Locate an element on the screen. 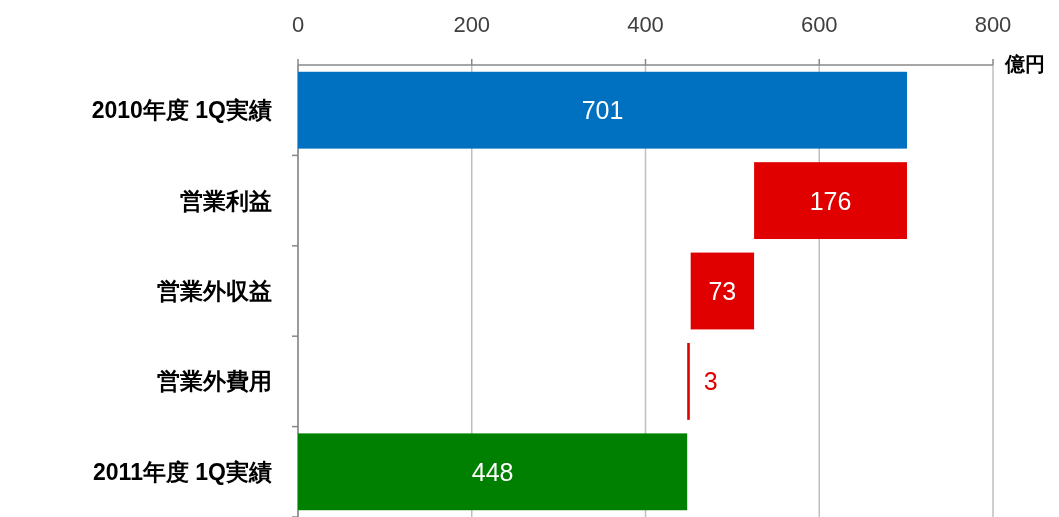 The width and height of the screenshot is (1059, 517). x-tick-label: 400 is located at coordinates (645, 24).